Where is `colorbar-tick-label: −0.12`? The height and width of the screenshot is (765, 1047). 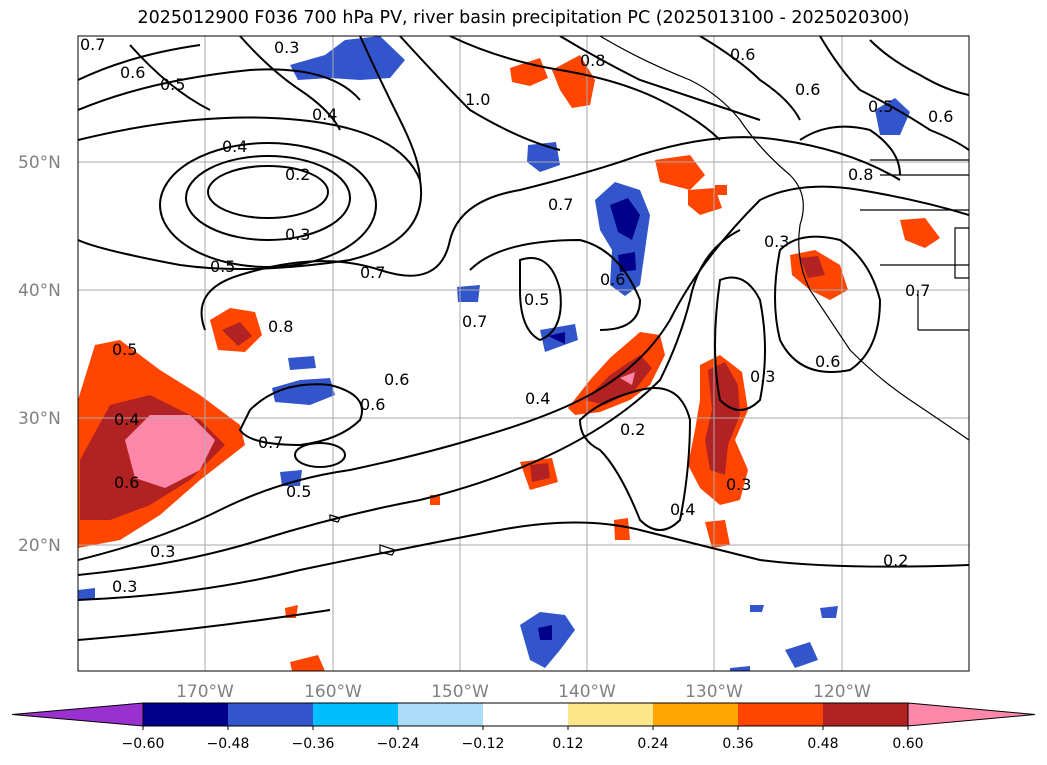 colorbar-tick-label: −0.12 is located at coordinates (483, 744).